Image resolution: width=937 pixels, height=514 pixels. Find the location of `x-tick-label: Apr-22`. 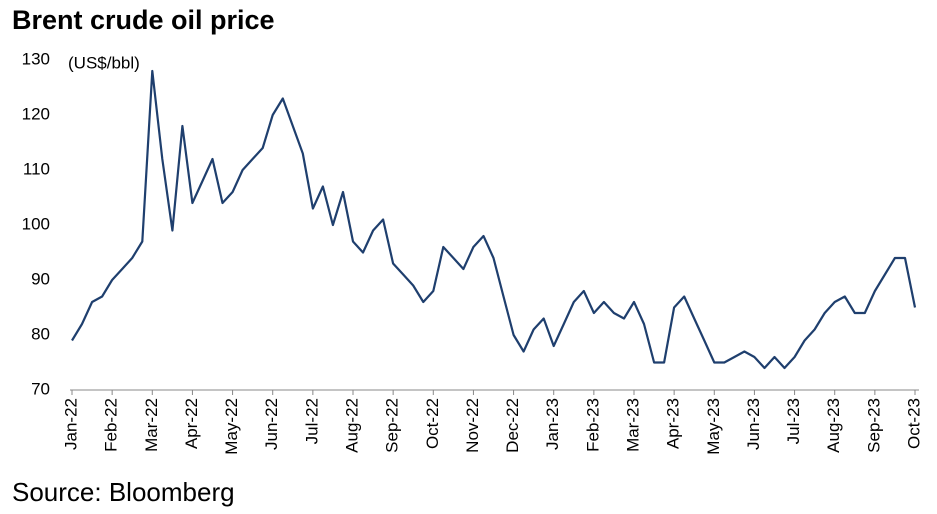

x-tick-label: Apr-22 is located at coordinates (191, 423).